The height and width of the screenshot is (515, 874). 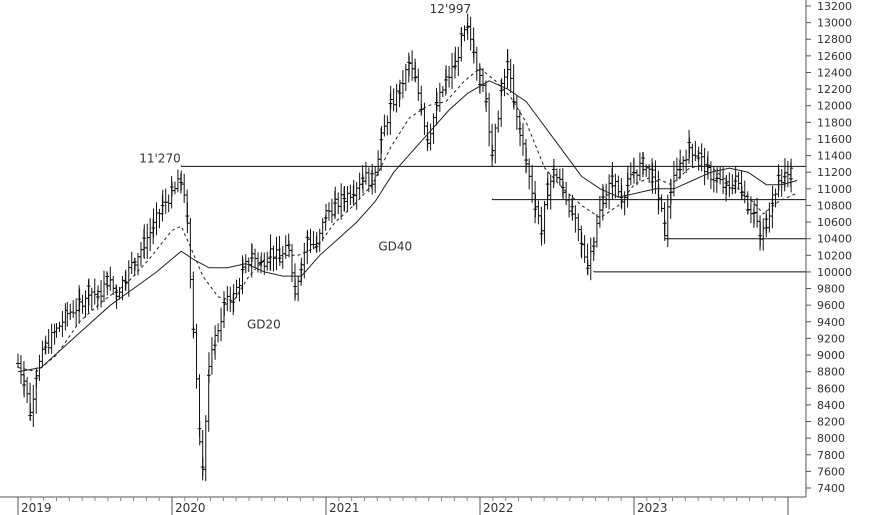 I want to click on y-tick-label: 9600, so click(x=831, y=305).